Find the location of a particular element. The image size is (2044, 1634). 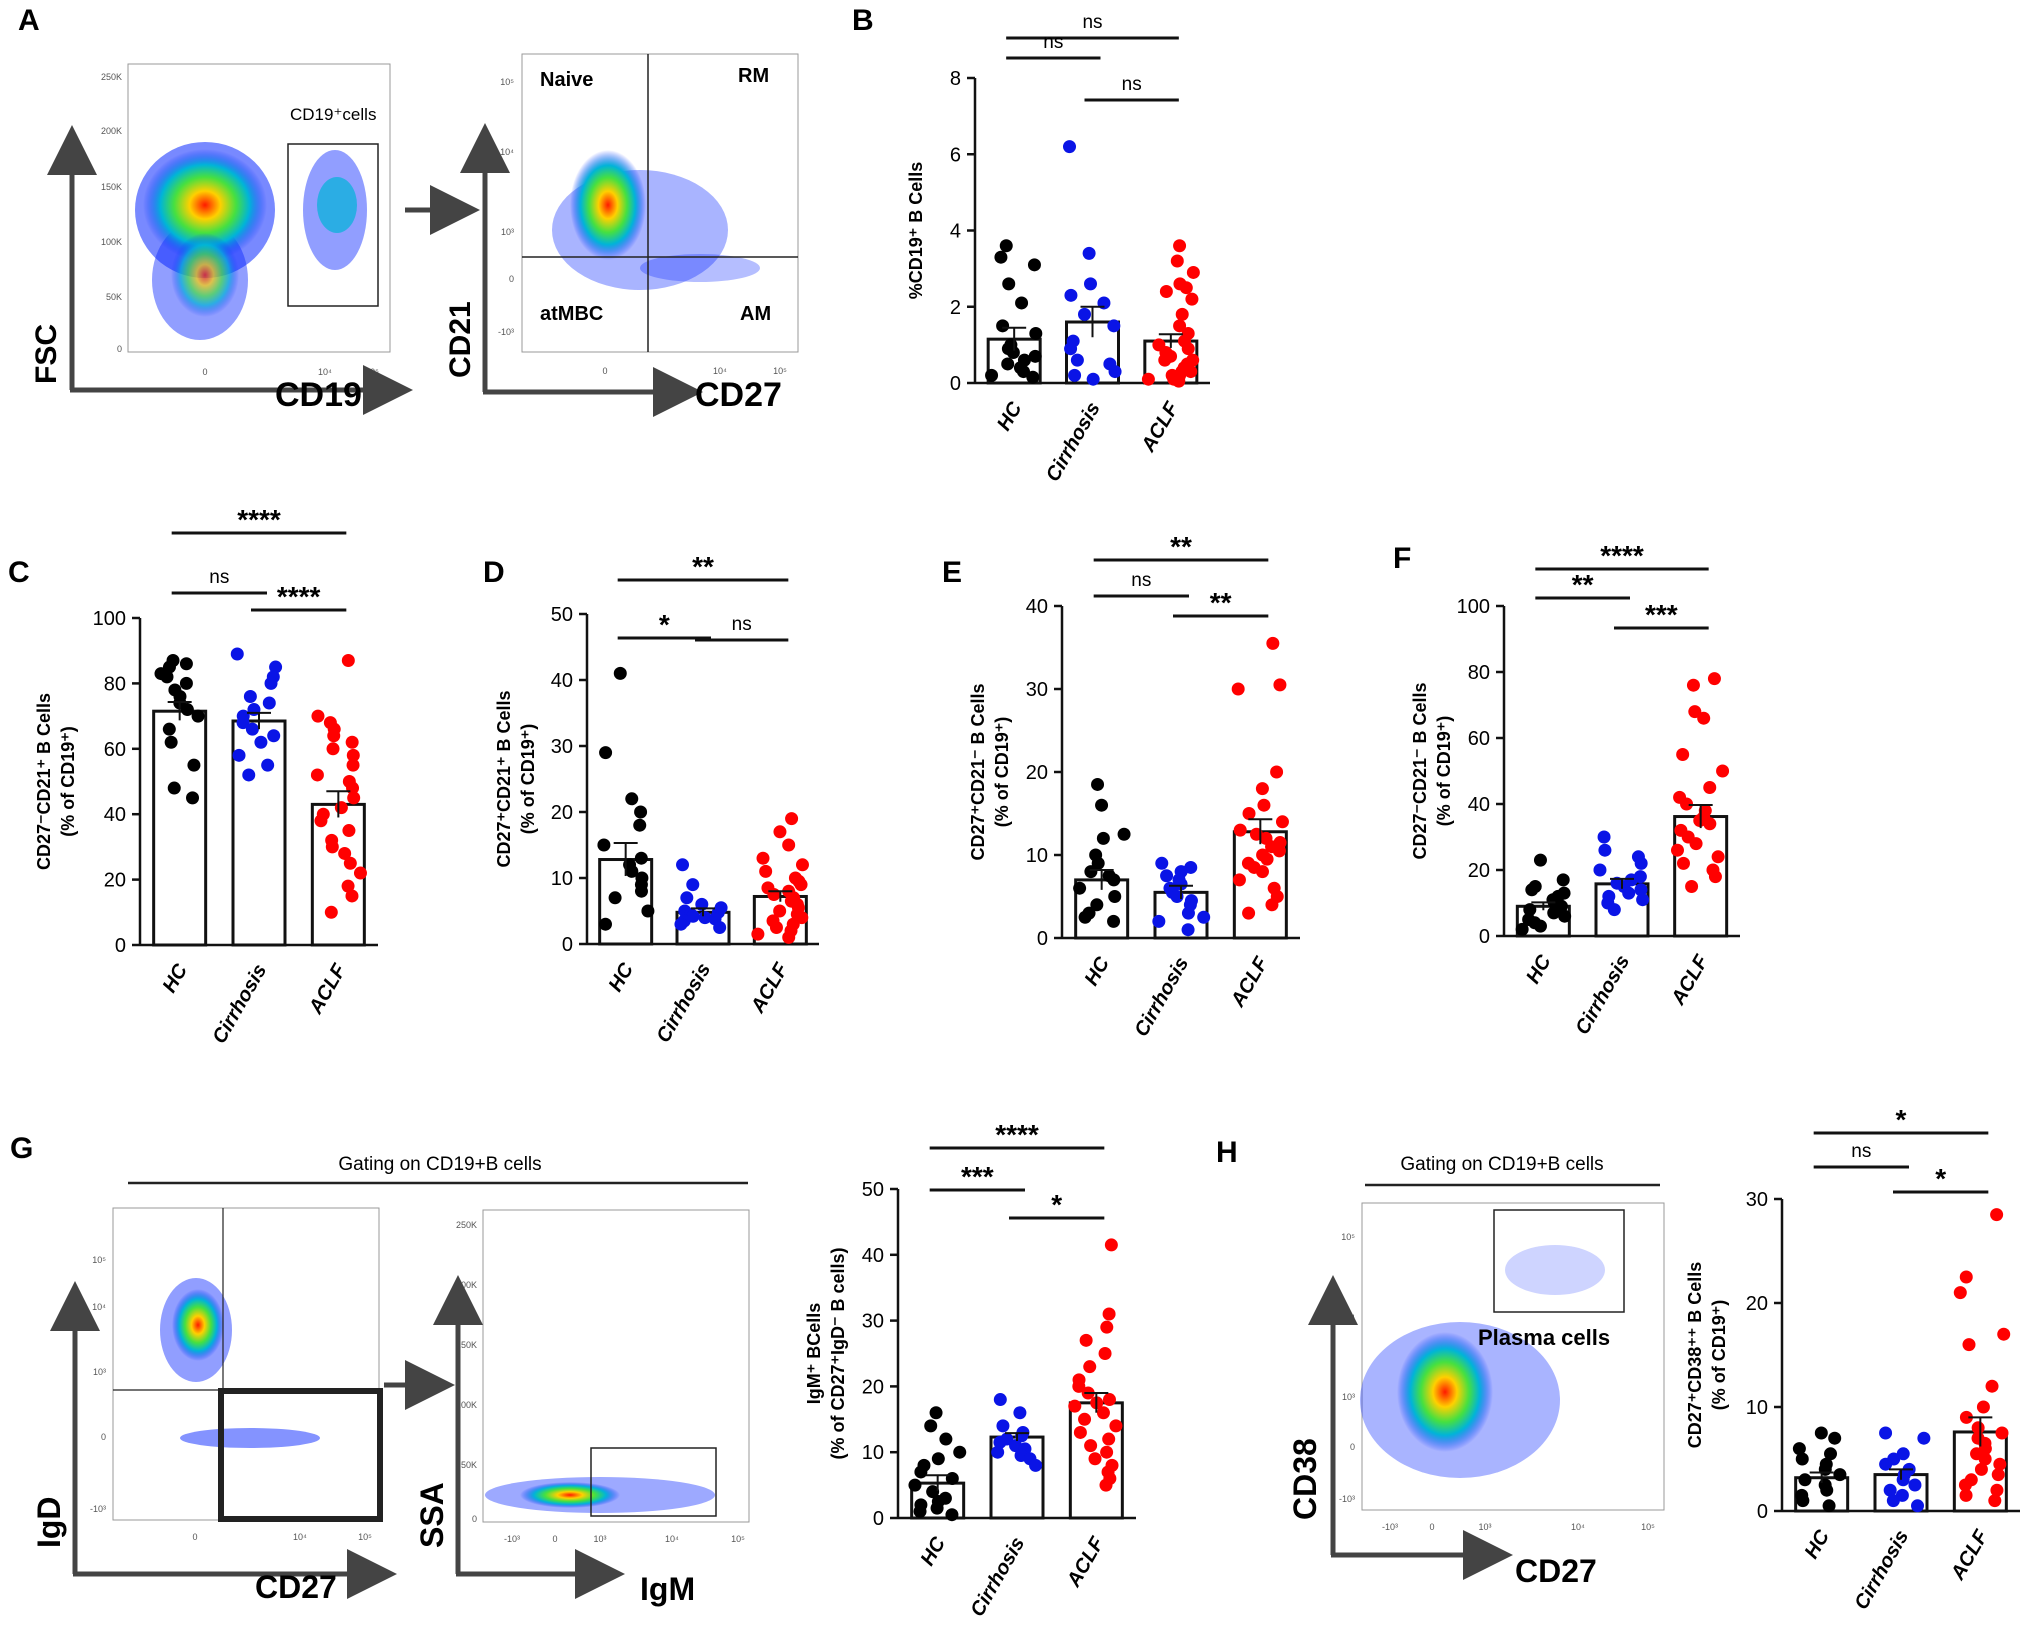

flow-plot-h1-x-label: CD27 is located at coordinates (1556, 1571).